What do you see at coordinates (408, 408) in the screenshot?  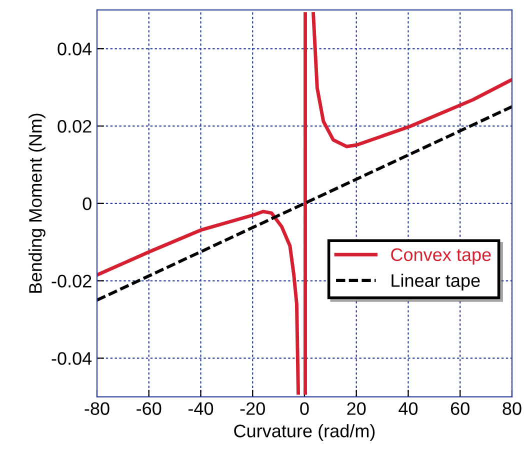 I see `x-tick-label: 40` at bounding box center [408, 408].